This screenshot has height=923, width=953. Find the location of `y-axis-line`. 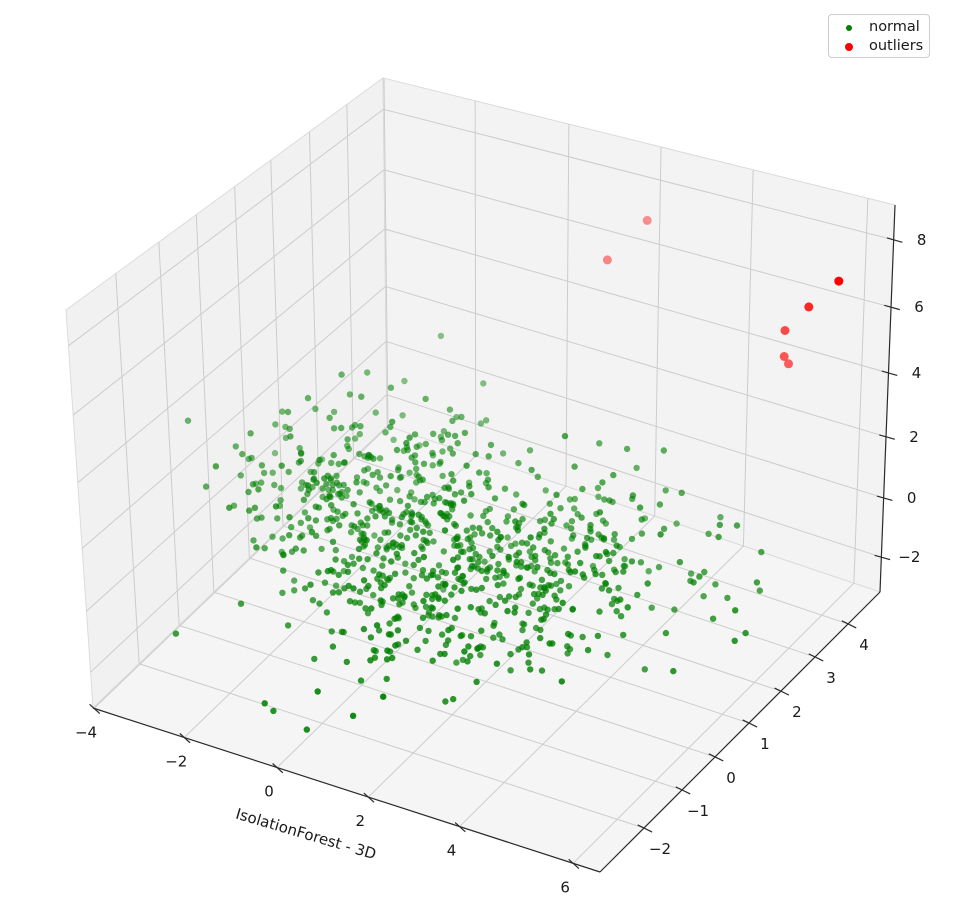

y-axis-line is located at coordinates (740, 732).